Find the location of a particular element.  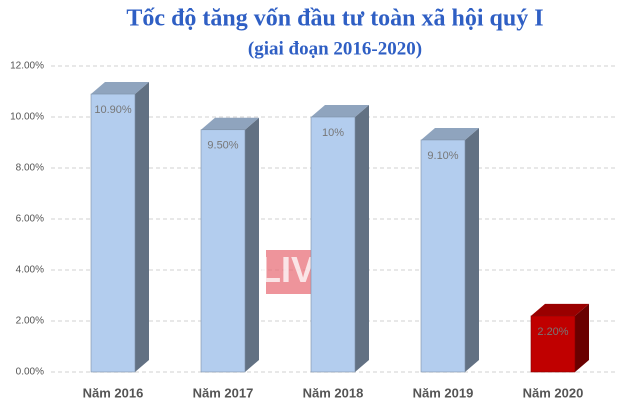

value-label: 9.10% is located at coordinates (442, 156).